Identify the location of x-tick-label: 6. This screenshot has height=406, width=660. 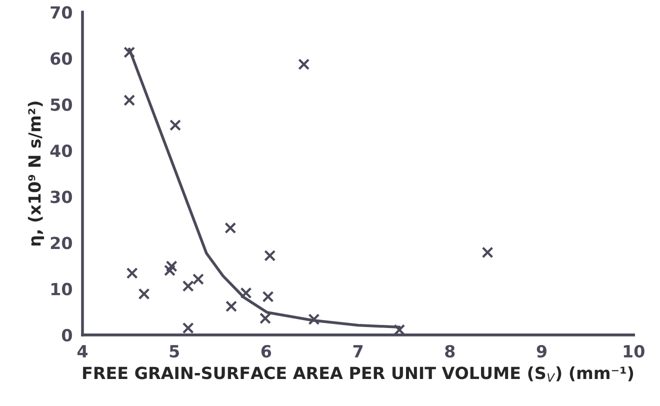
(266, 351).